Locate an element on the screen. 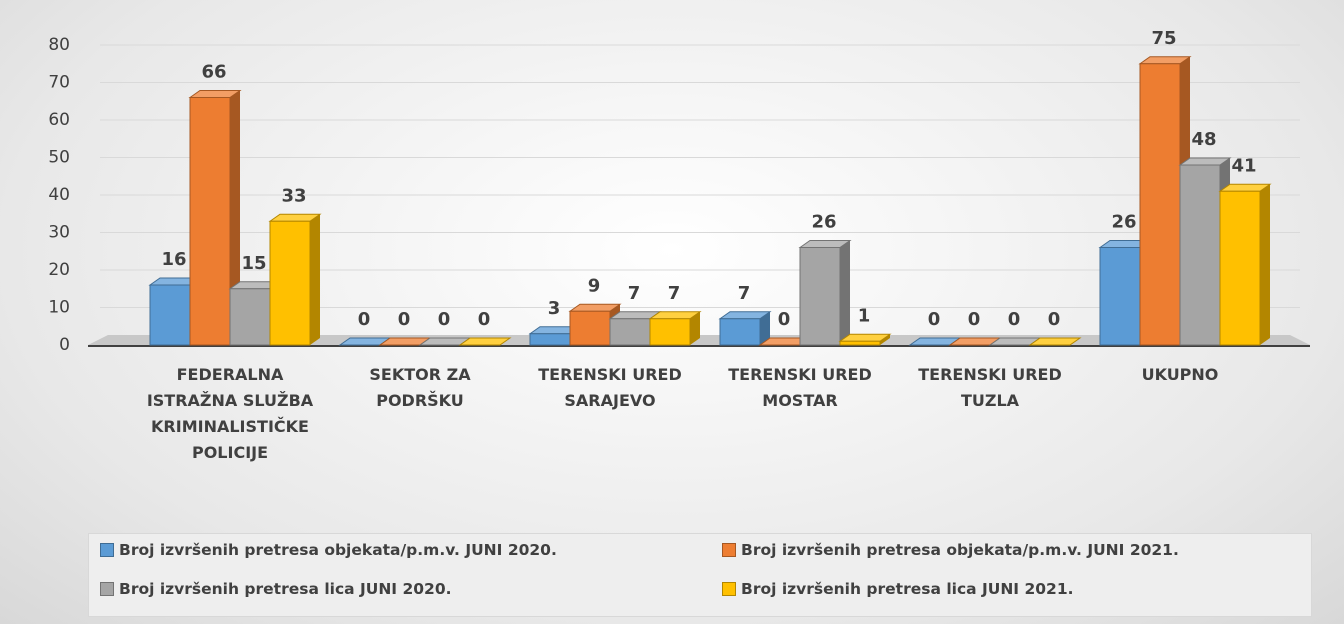  y-tick-label: 20 is located at coordinates (59, 270).